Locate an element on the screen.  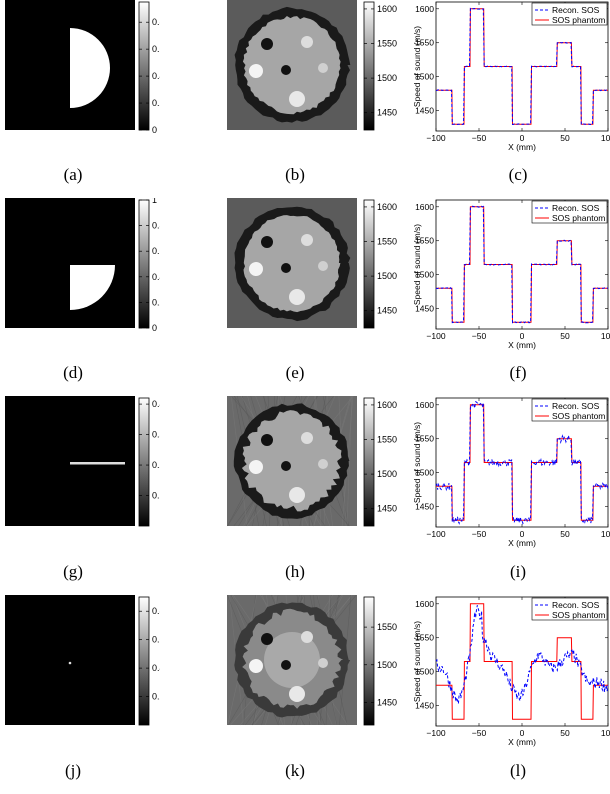
subfigure-caption: (i) is located at coordinates (518, 571).